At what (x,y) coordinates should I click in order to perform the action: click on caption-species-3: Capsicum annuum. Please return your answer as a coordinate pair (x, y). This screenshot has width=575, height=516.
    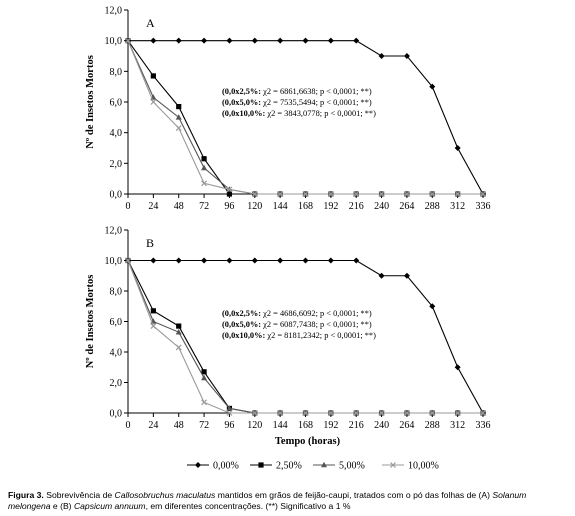
    Looking at the image, I should click on (109, 506).